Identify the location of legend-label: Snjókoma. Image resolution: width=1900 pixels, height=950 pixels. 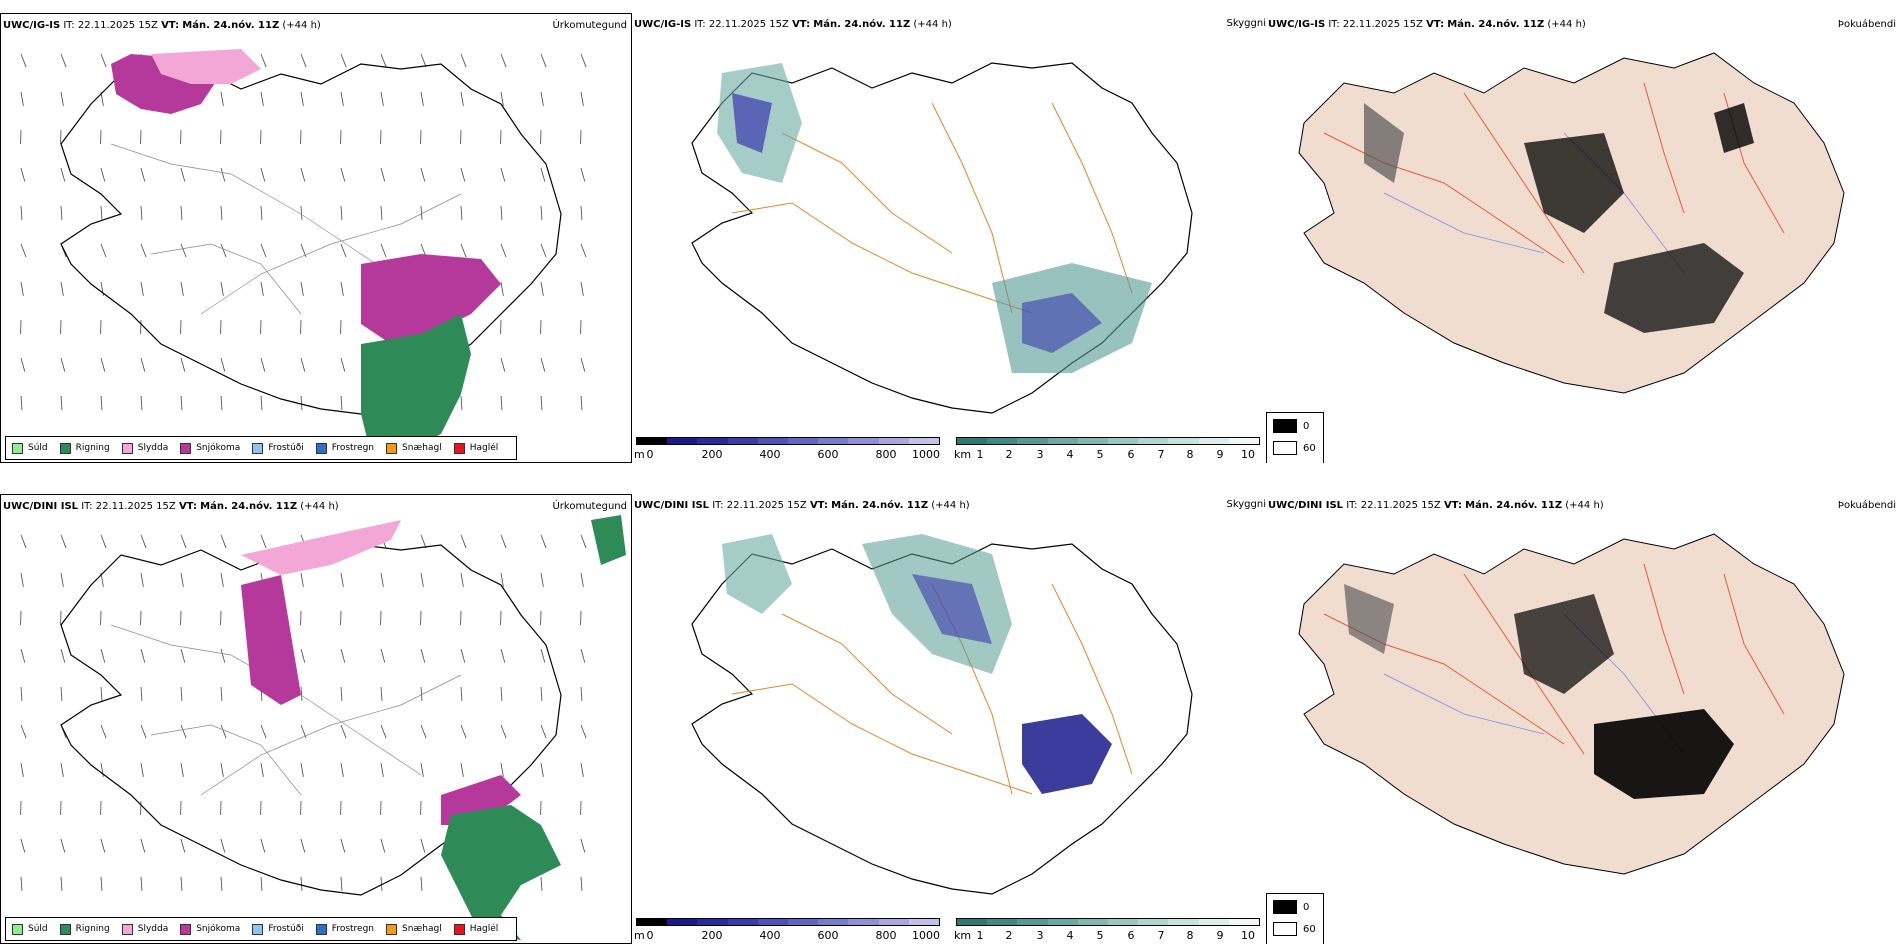
(218, 448).